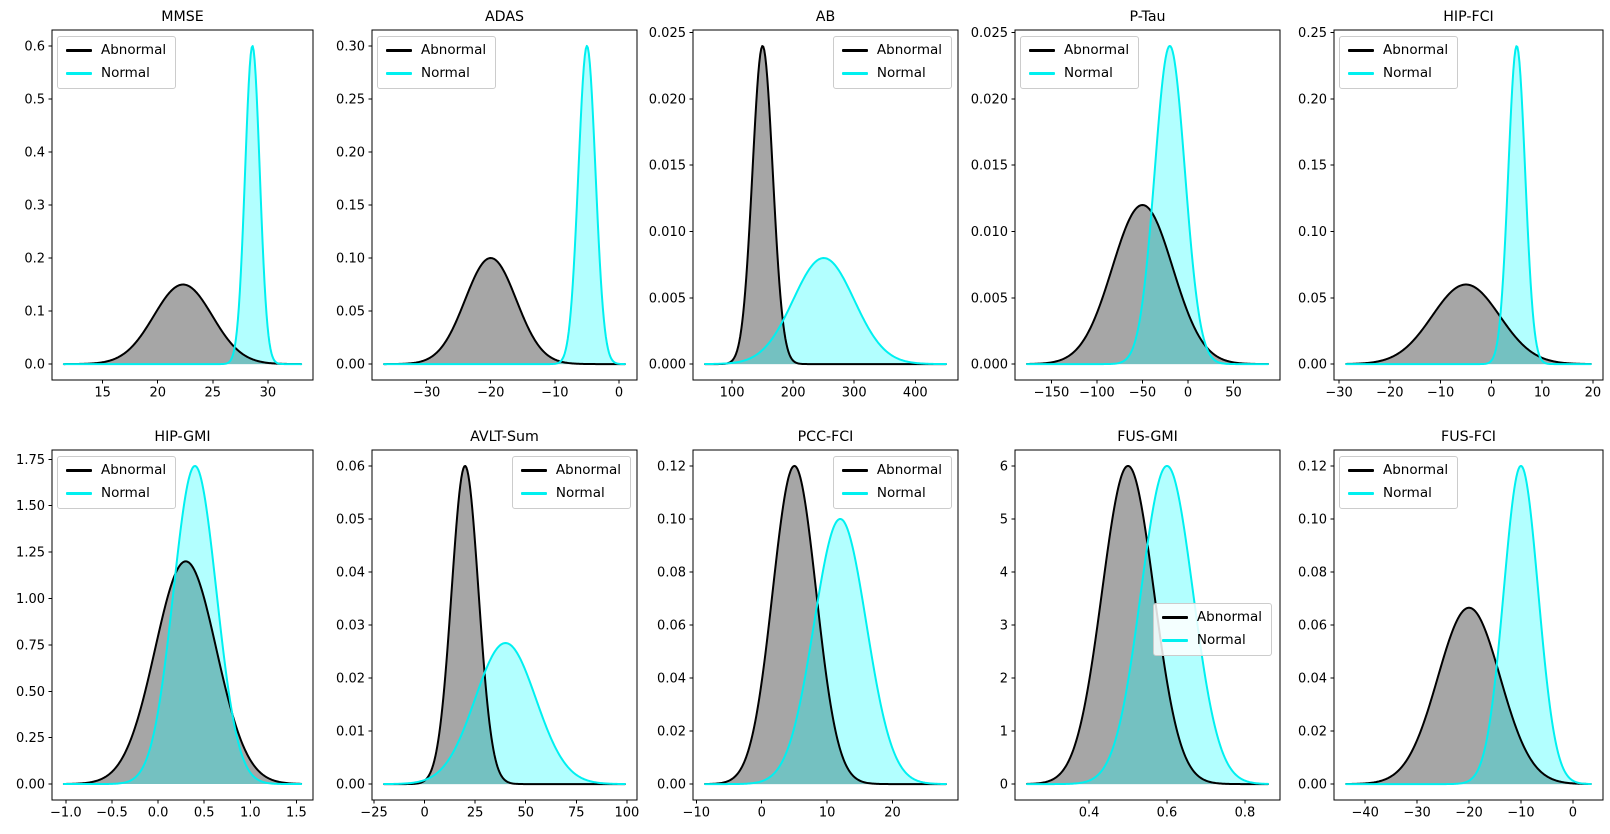 The width and height of the screenshot is (1610, 834). Describe the element at coordinates (112, 813) in the screenshot. I see `x-tick-label: −0.5` at that location.